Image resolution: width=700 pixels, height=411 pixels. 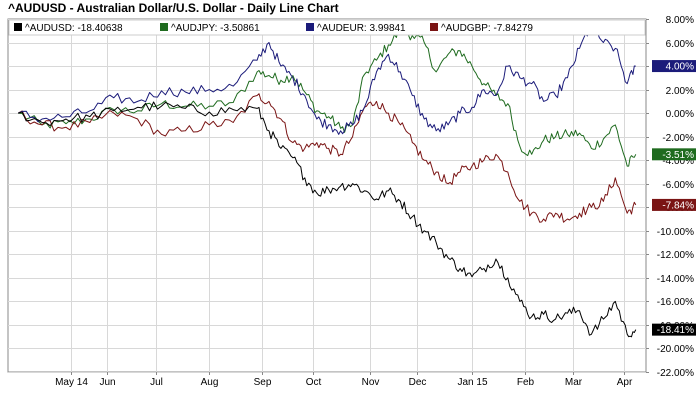 What do you see at coordinates (107, 382) in the screenshot?
I see `x-tick-label: Jun` at bounding box center [107, 382].